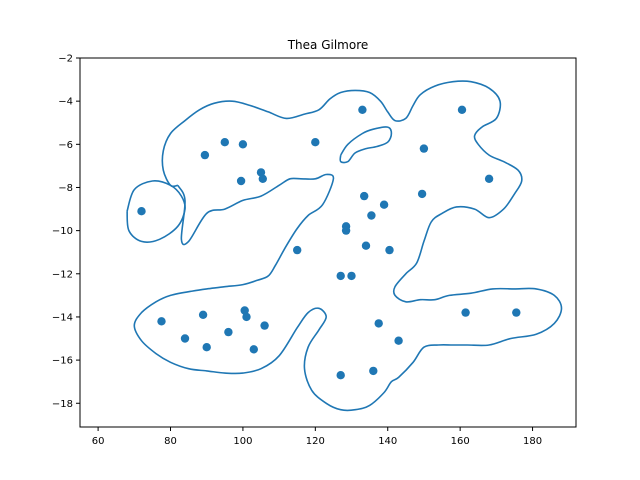 Image resolution: width=640 pixels, height=480 pixels. I want to click on x-tick-label: 120, so click(315, 441).